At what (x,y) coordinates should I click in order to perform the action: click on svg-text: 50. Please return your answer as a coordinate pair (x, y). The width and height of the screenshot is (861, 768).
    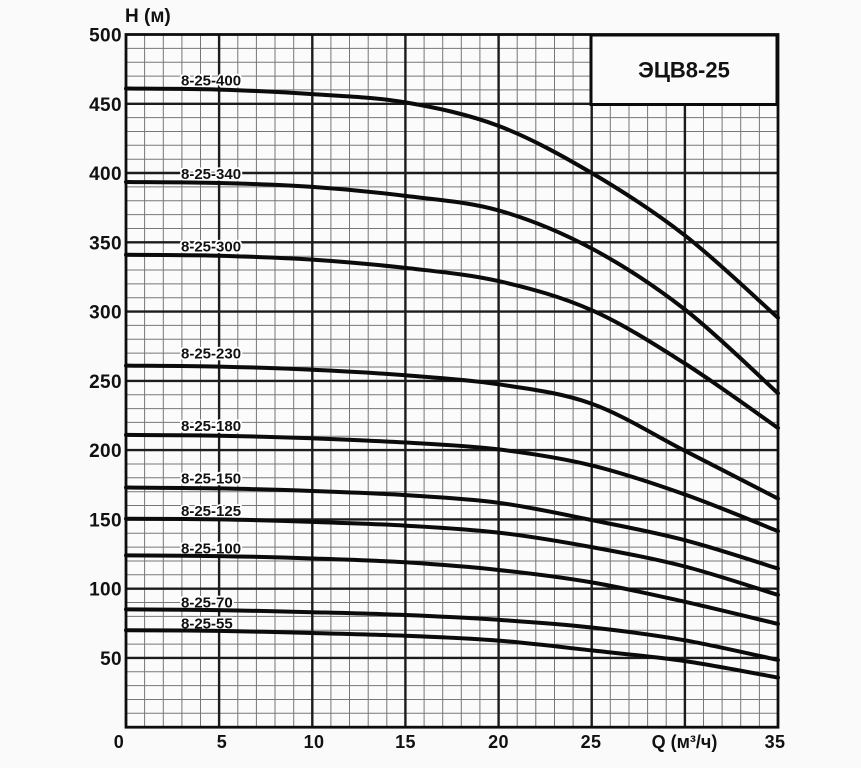
    Looking at the image, I should click on (111, 659).